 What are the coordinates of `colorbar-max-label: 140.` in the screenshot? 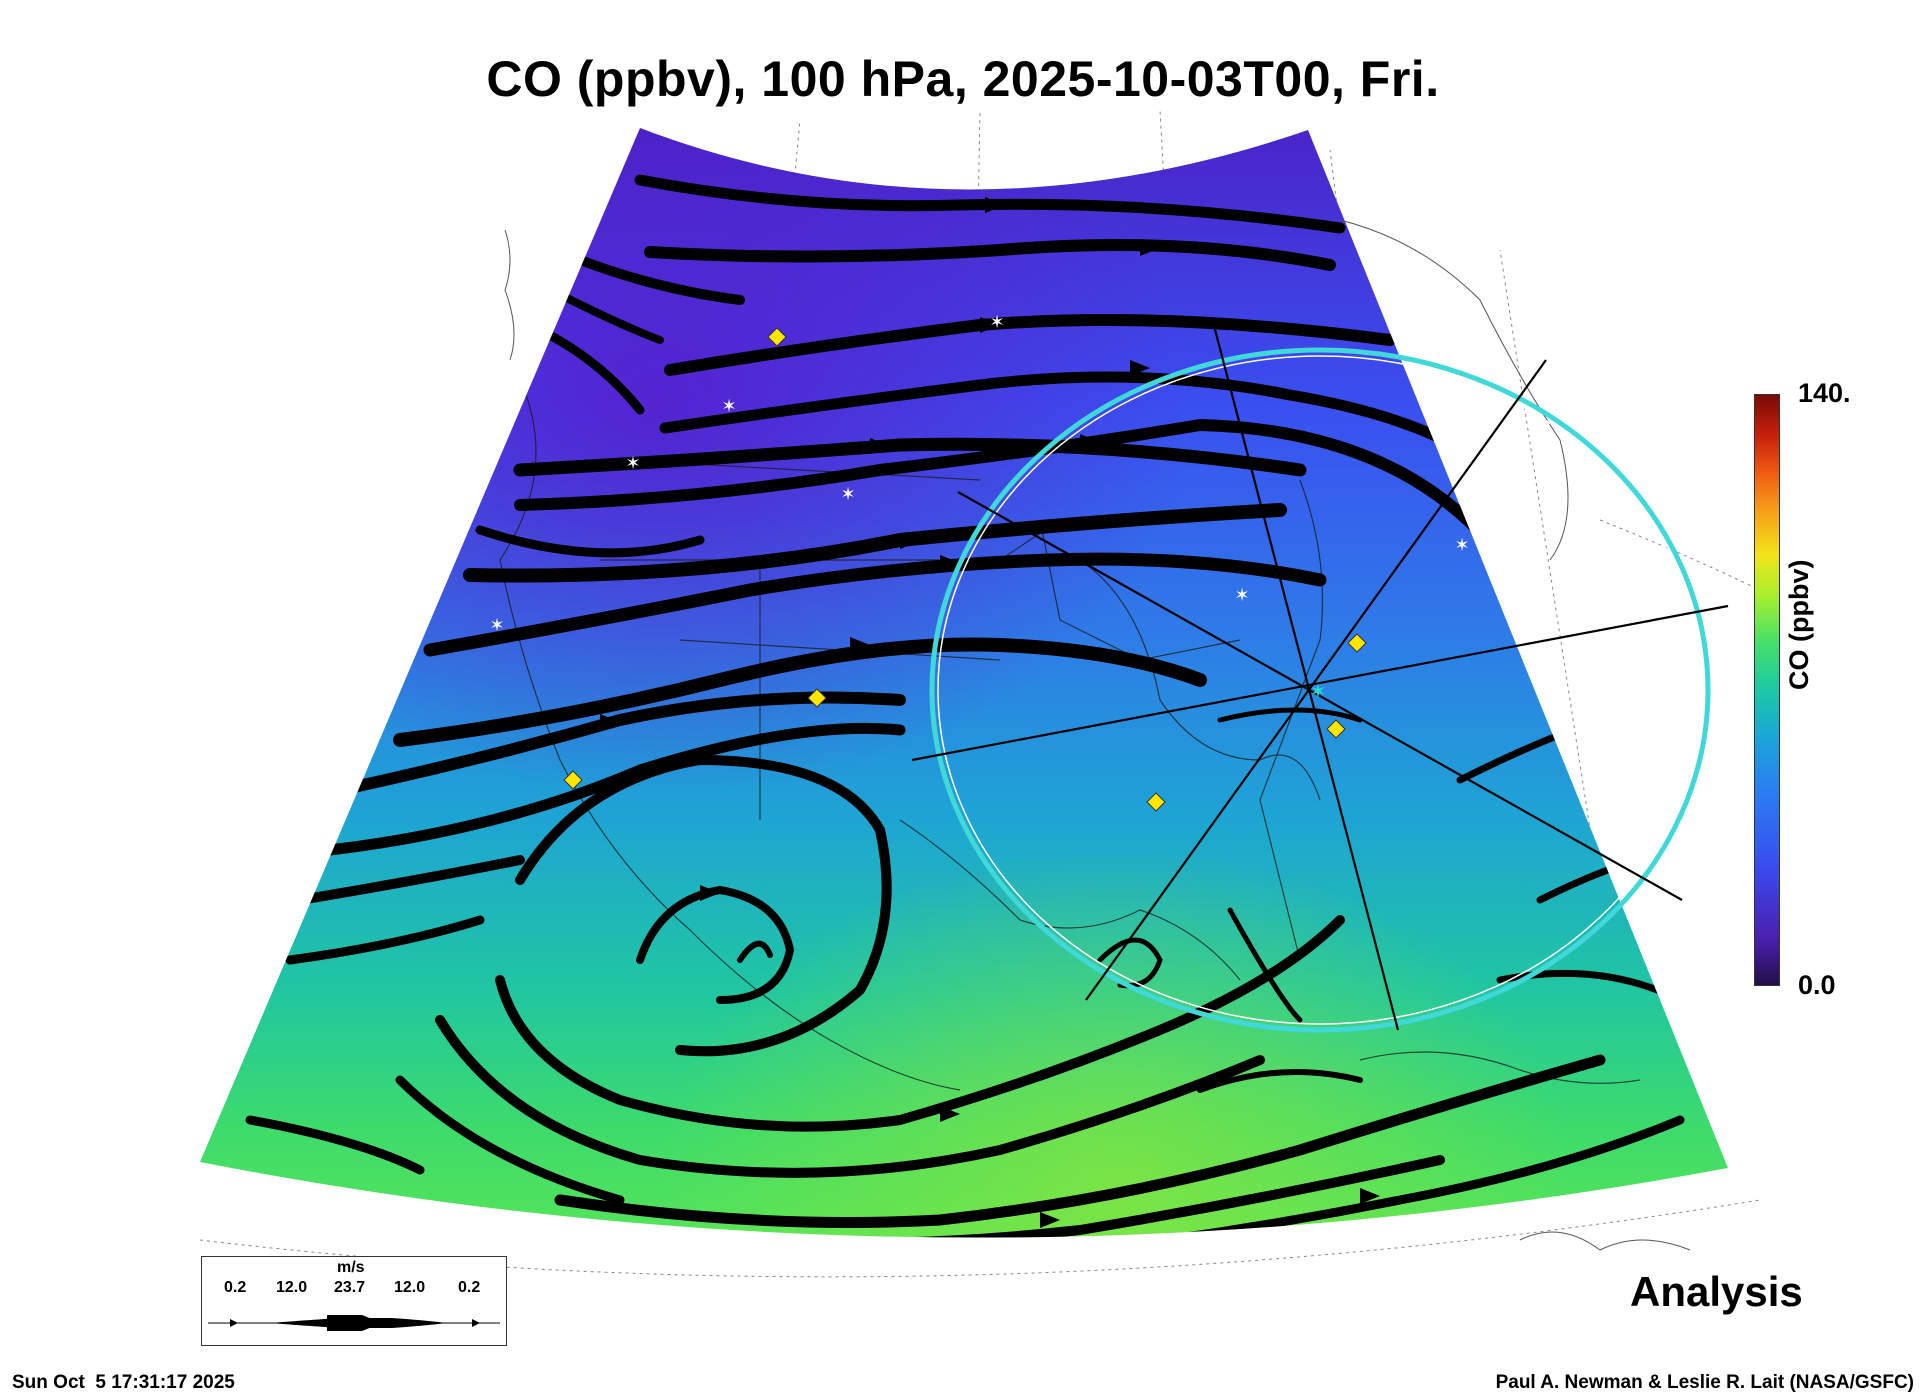 It's located at (1824, 393).